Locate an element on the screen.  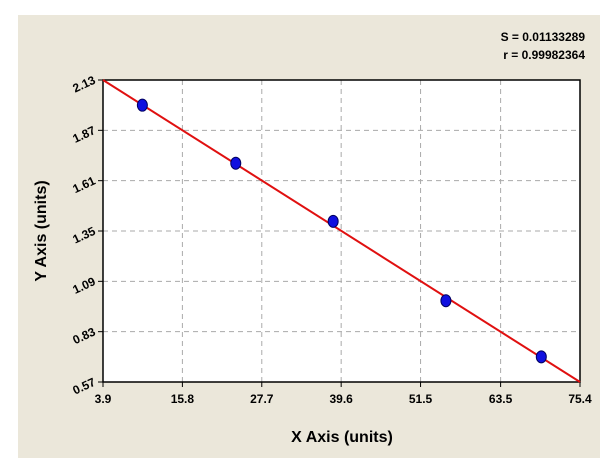
x-tick-label: 27.7 is located at coordinates (262, 399).